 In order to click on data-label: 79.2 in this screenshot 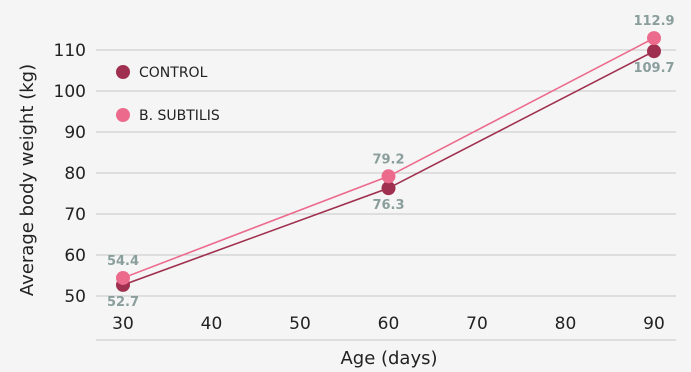, I will do `click(388, 159)`.